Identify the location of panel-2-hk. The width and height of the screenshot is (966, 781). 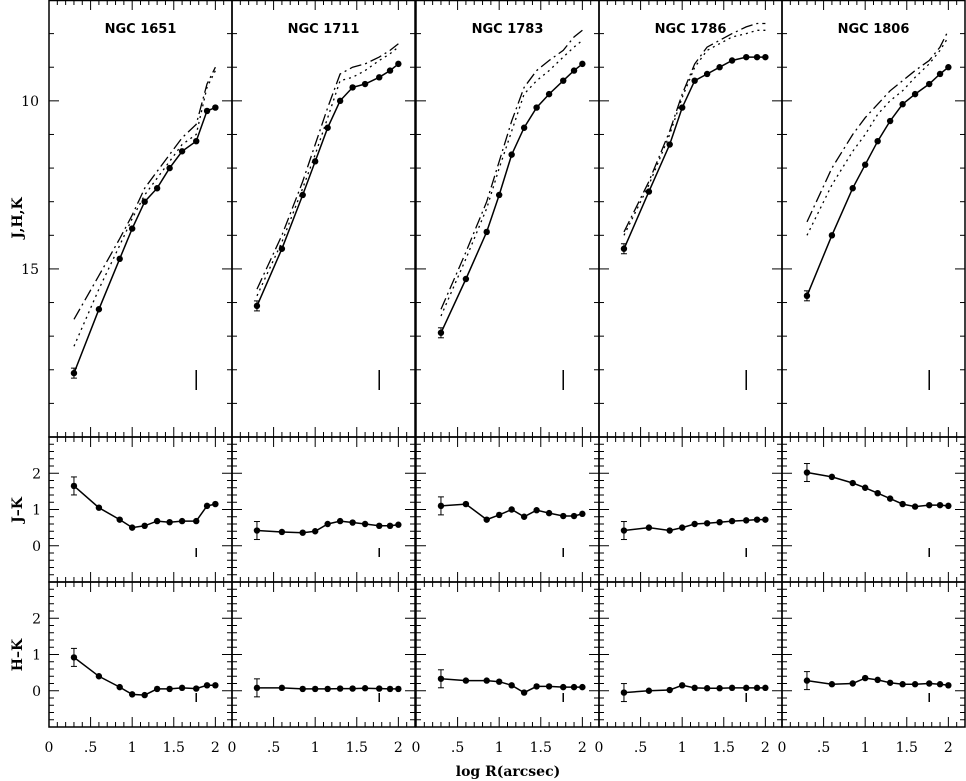
(323, 654).